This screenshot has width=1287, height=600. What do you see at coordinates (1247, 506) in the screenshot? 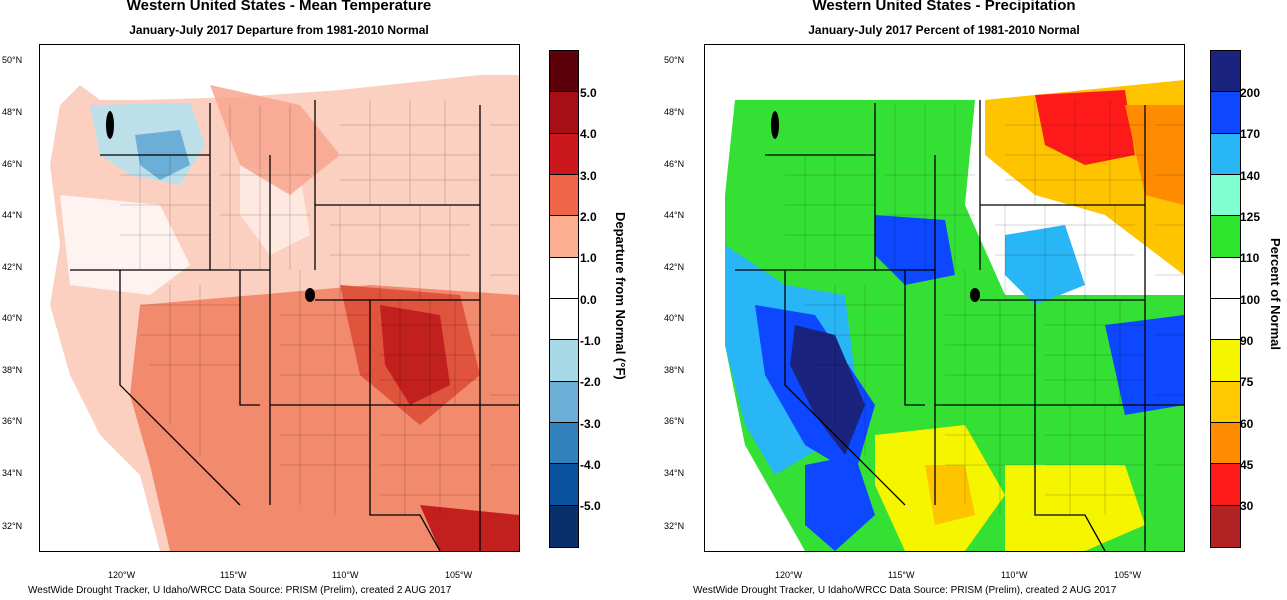
I see `colorbar-label: 30` at bounding box center [1247, 506].